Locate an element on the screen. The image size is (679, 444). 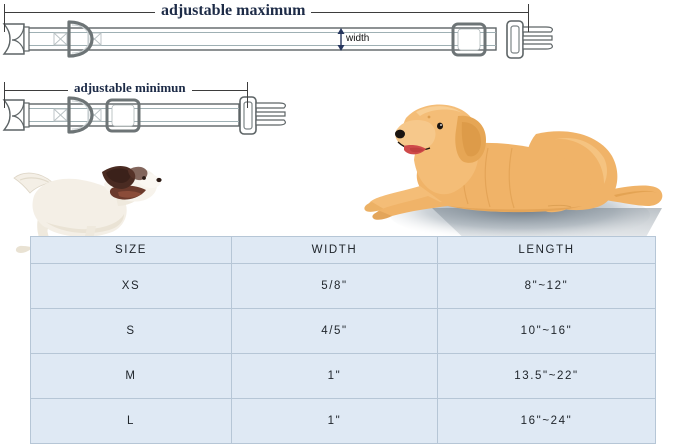
collar-left-tip-min is located at coordinates (16, 115).